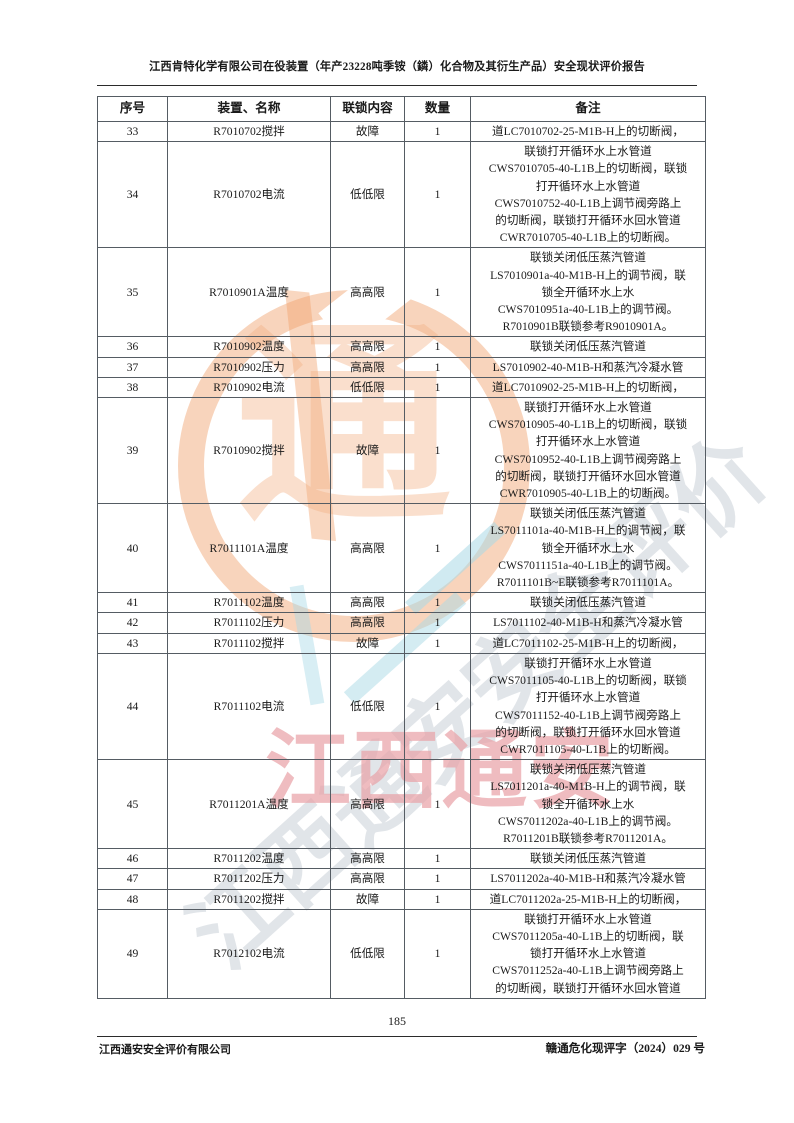 This screenshot has width=794, height=1123. I want to click on cell-name: R7011102电流, so click(249, 706).